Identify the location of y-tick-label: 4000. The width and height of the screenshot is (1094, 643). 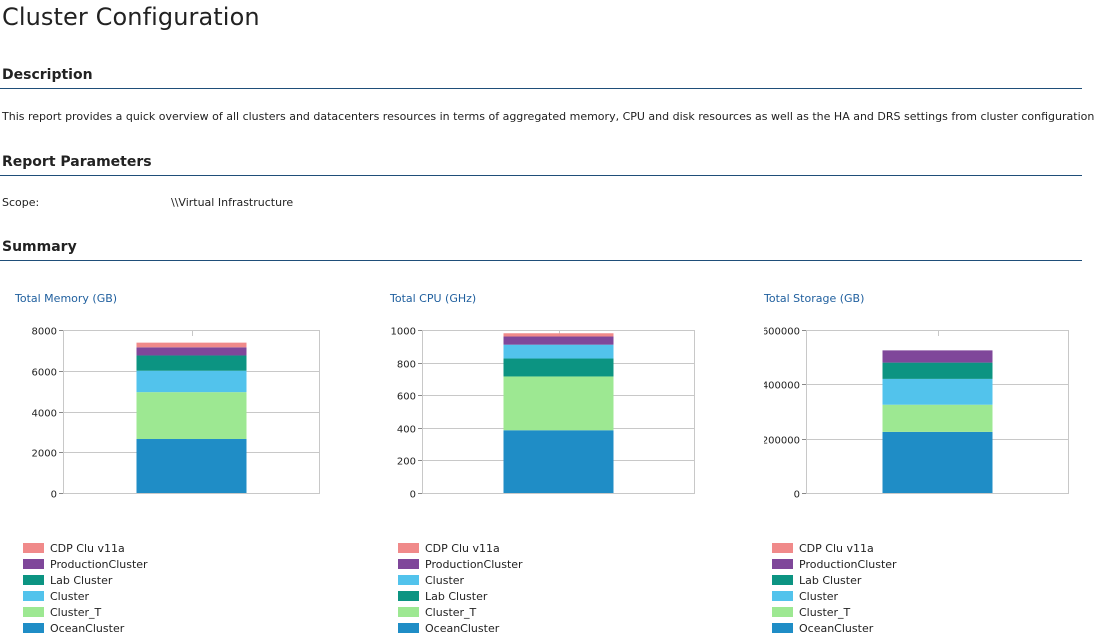
(44, 414).